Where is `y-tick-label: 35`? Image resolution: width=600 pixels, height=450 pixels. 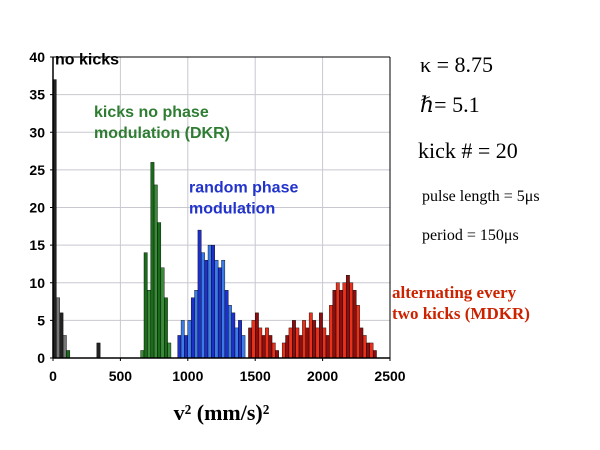 y-tick-label: 35 is located at coordinates (37, 95).